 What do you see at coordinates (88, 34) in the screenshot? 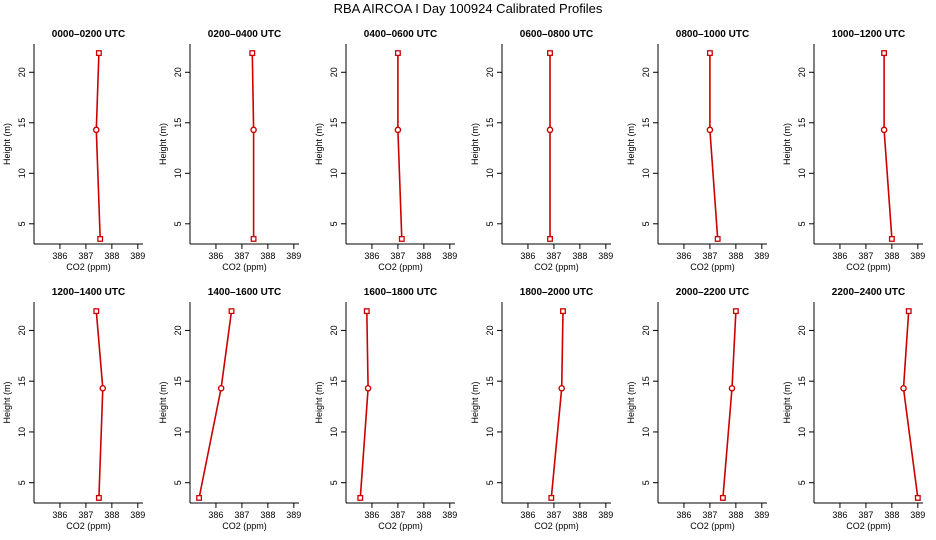
I see `panel-title: 0000–0200 UTC` at bounding box center [88, 34].